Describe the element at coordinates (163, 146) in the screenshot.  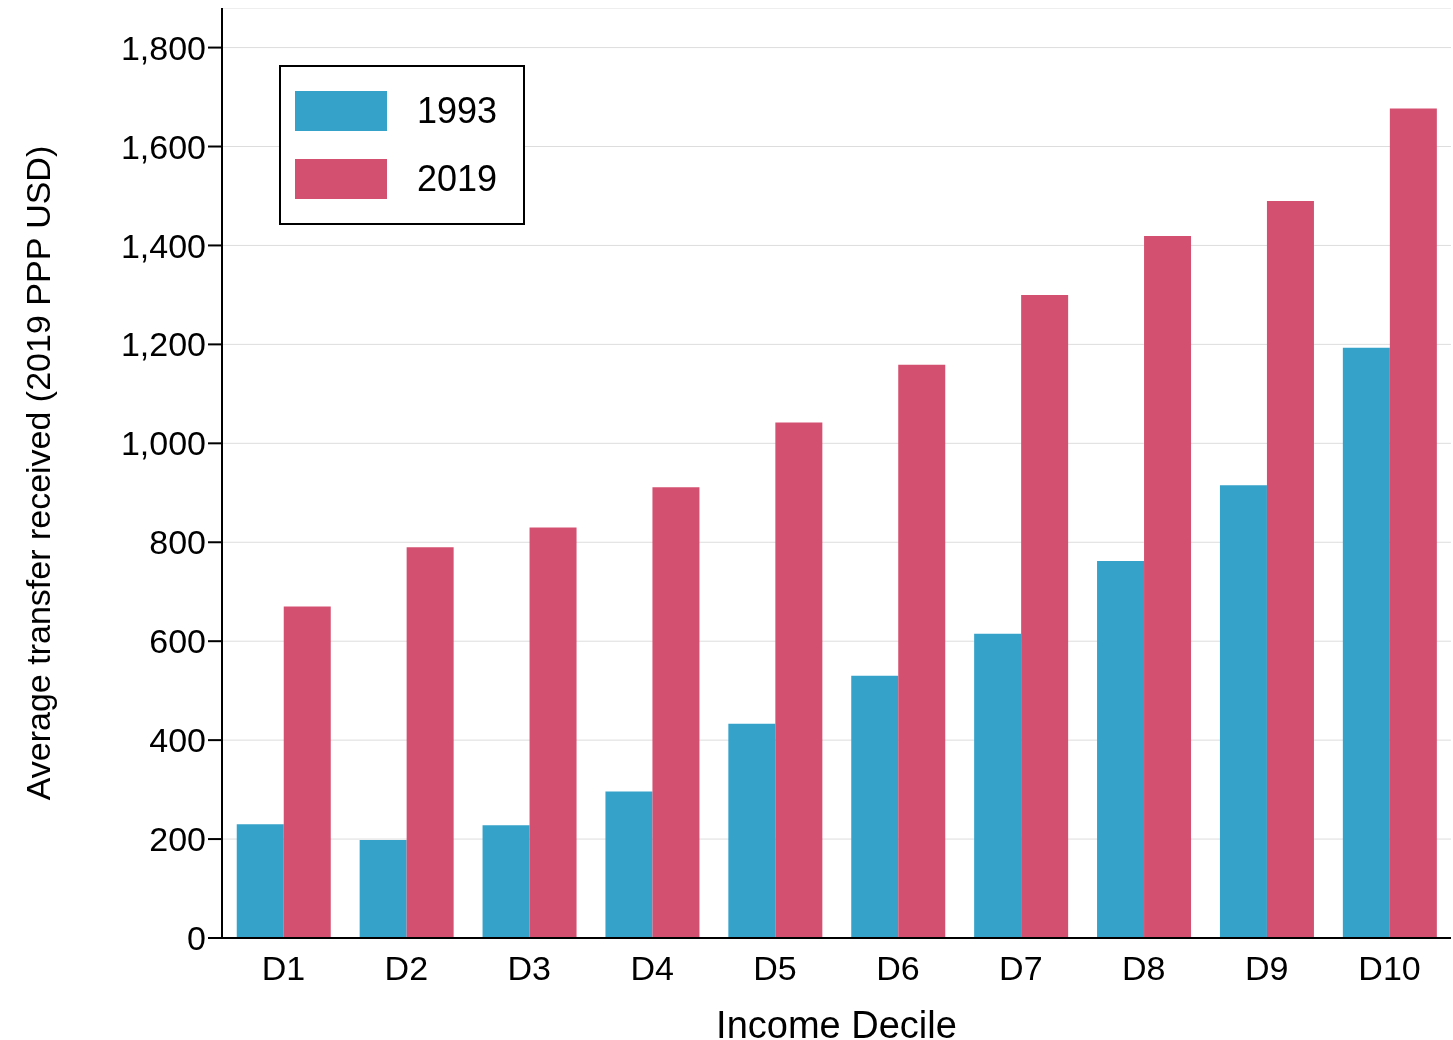
I see `y-tick-label: 1,600` at that location.